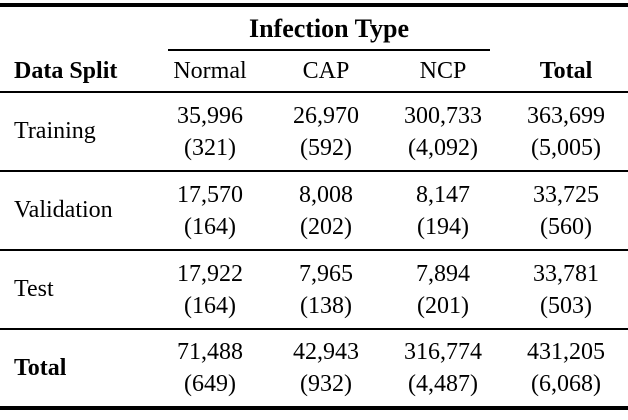 This screenshot has height=420, width=628. Describe the element at coordinates (443, 384) in the screenshot. I see `cell-count: (4,487)` at that location.